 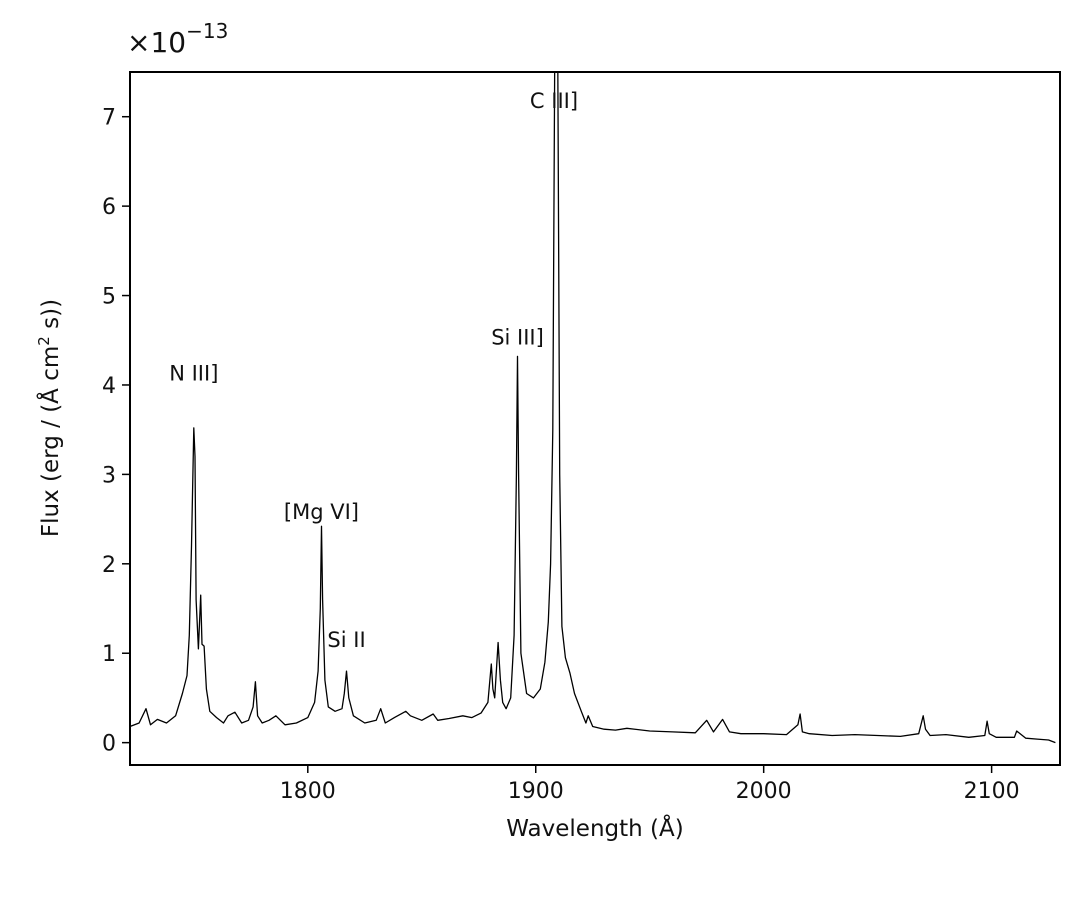 What do you see at coordinates (992, 791) in the screenshot?
I see `x-tick-label: 2100` at bounding box center [992, 791].